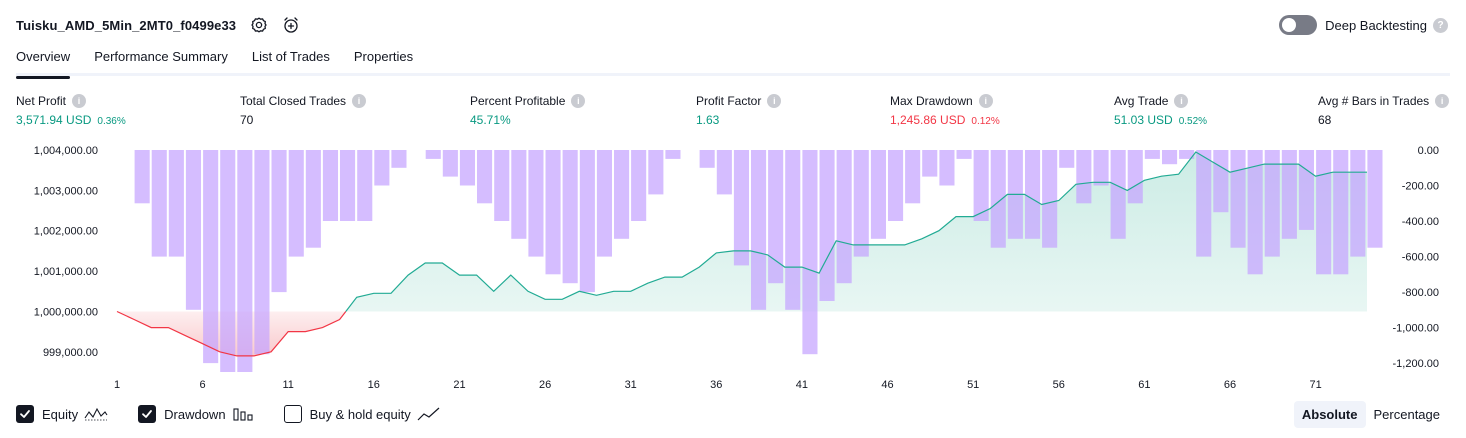 The height and width of the screenshot is (438, 1466). I want to click on help-icon: ?, so click(1440, 25).